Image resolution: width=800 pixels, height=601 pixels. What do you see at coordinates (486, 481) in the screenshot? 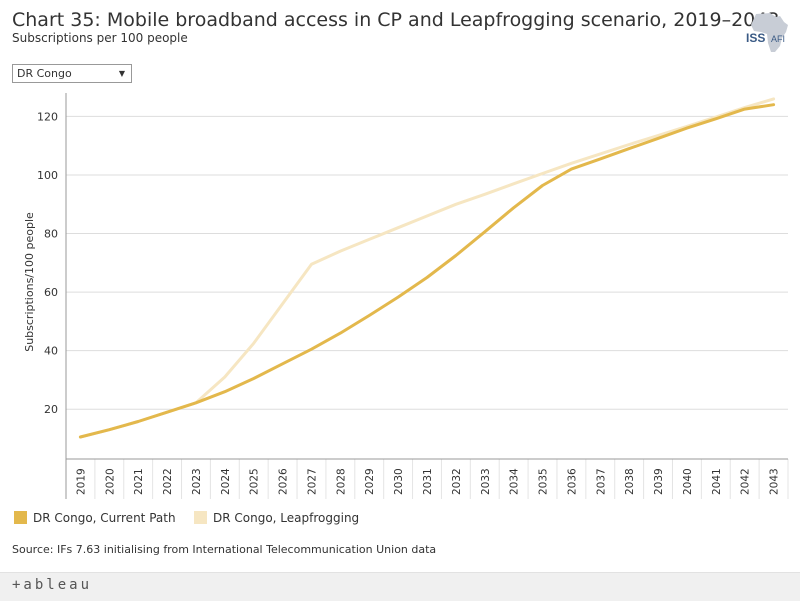
I see `x-tick-label-2033: 2033` at bounding box center [486, 481].